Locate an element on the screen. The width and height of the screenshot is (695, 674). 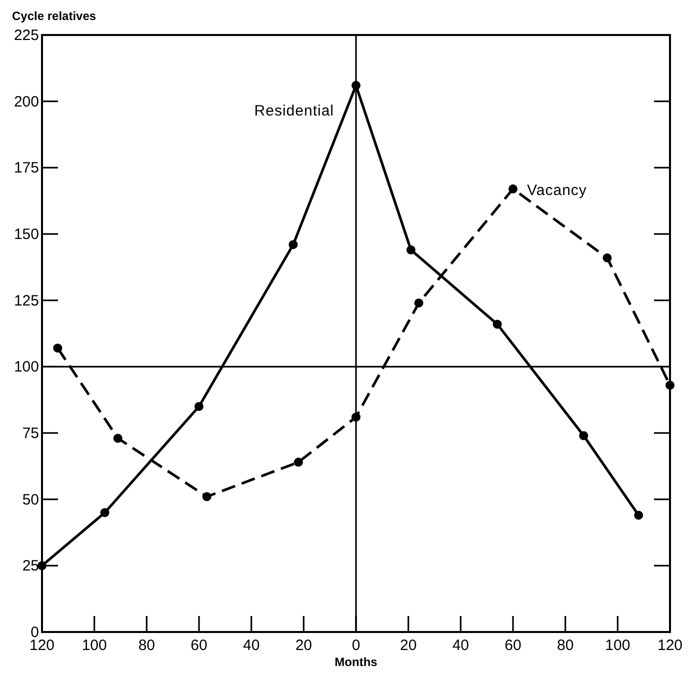
y-tick-label: 200 is located at coordinates (26, 101).